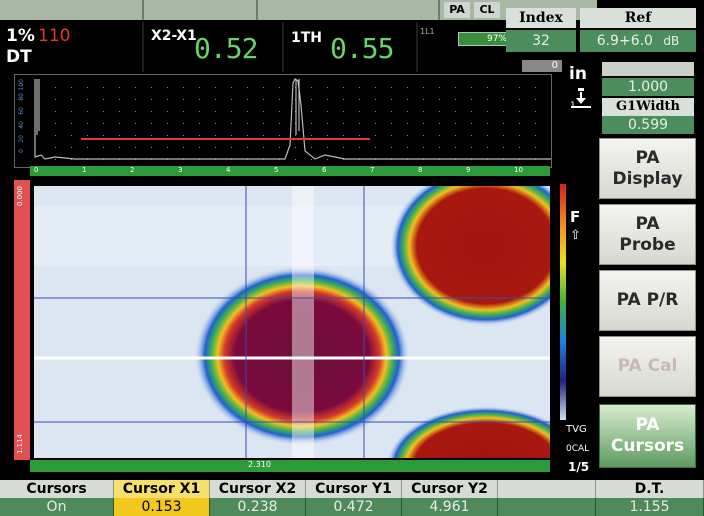  Describe the element at coordinates (298, 10) in the screenshot. I see `status-bar: PA CL` at that location.